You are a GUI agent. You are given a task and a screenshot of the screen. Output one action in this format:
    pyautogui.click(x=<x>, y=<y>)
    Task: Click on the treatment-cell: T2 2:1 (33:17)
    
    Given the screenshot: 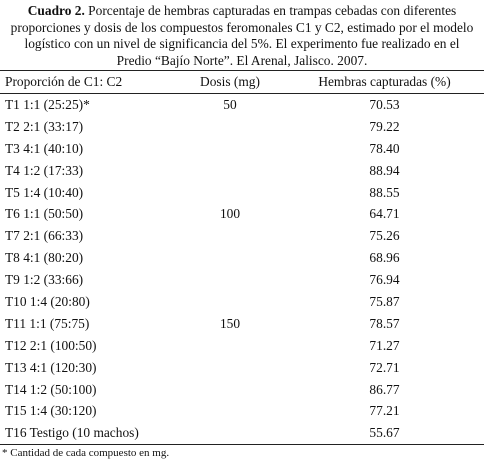 What is the action you would take?
    pyautogui.click(x=44, y=126)
    